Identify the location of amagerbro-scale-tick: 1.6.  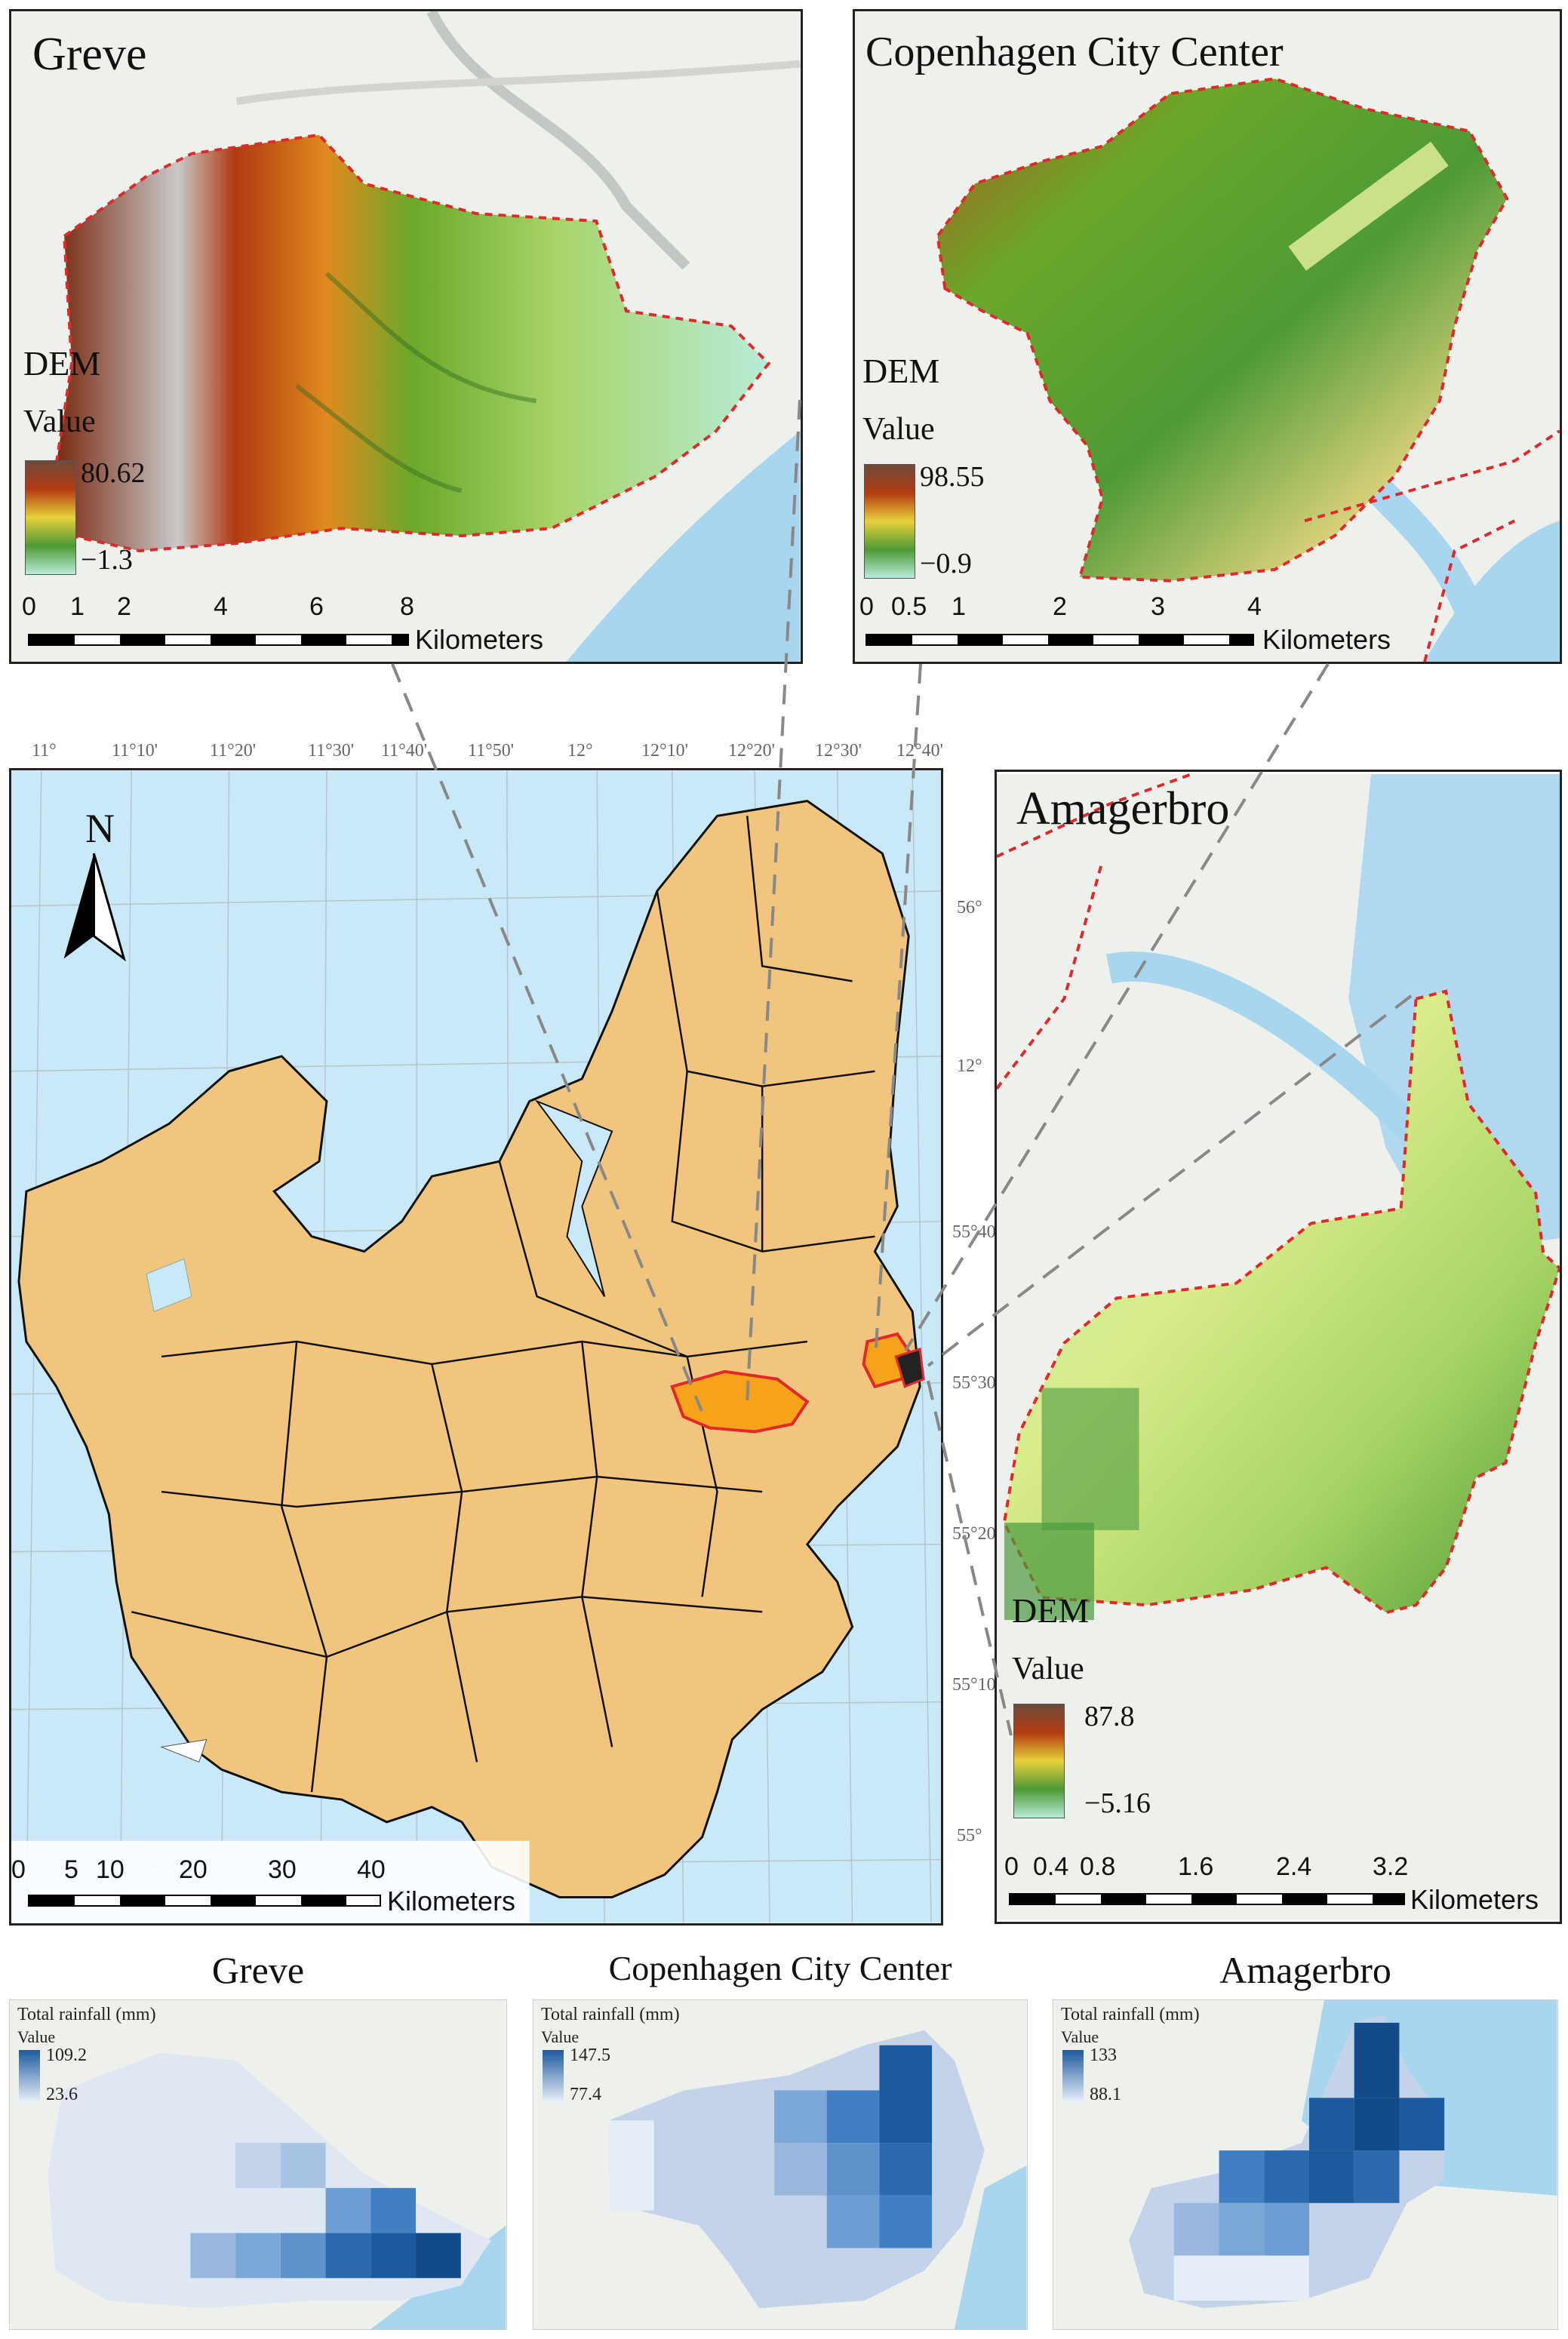
(1196, 1867).